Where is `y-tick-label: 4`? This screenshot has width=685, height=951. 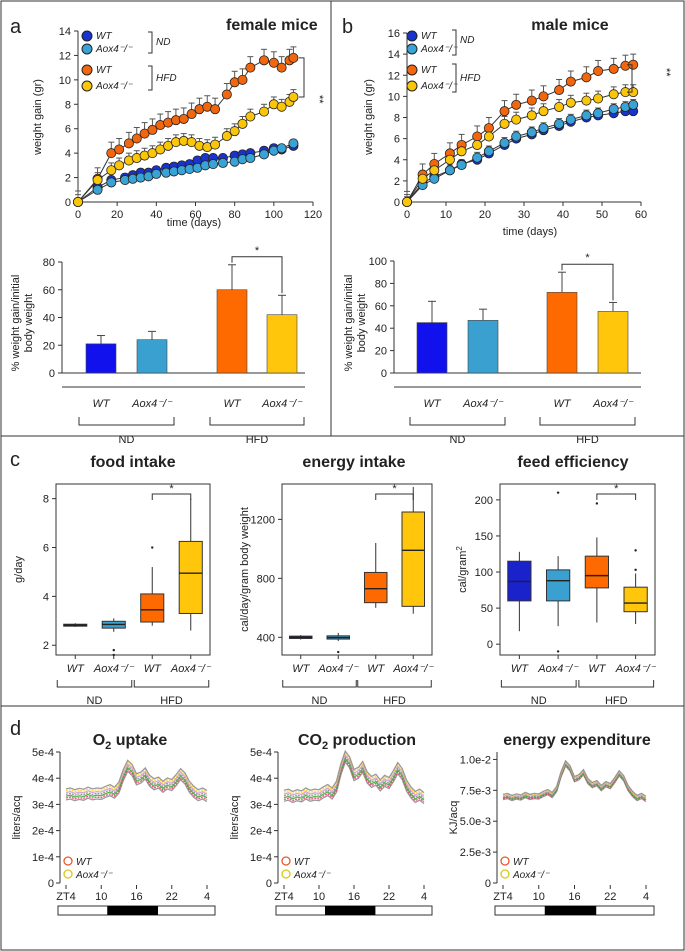 y-tick-label: 4 is located at coordinates (46, 597).